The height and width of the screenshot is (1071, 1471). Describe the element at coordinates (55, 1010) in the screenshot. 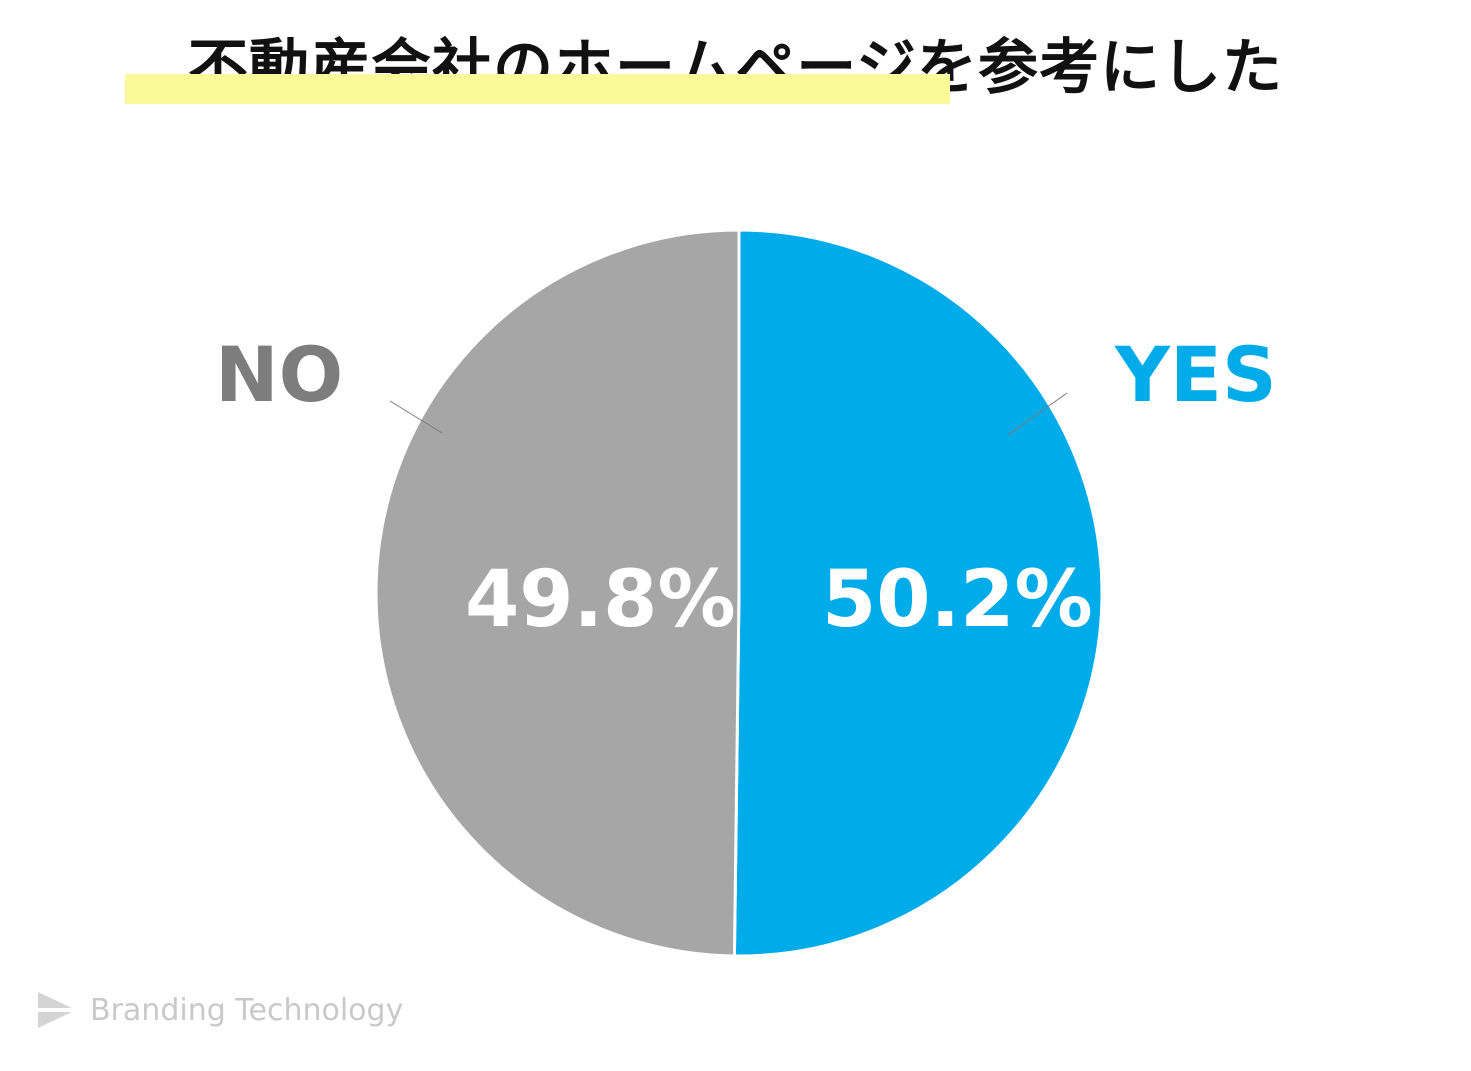

I see `paper-plane-logo-icon` at that location.